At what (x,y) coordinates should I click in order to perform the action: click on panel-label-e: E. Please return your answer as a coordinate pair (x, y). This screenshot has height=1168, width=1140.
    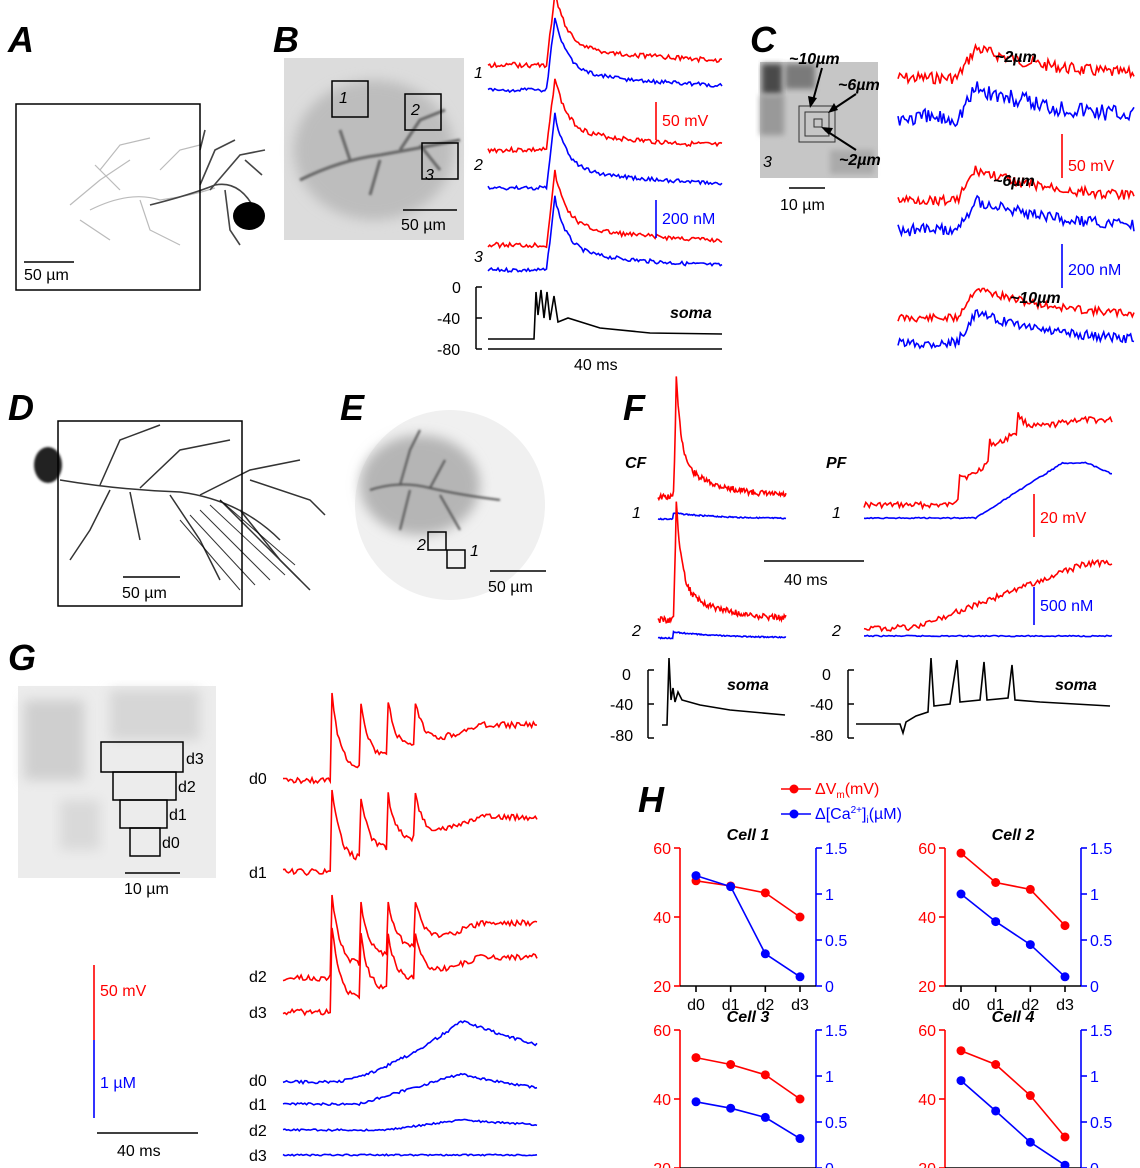
    Looking at the image, I should click on (352, 407).